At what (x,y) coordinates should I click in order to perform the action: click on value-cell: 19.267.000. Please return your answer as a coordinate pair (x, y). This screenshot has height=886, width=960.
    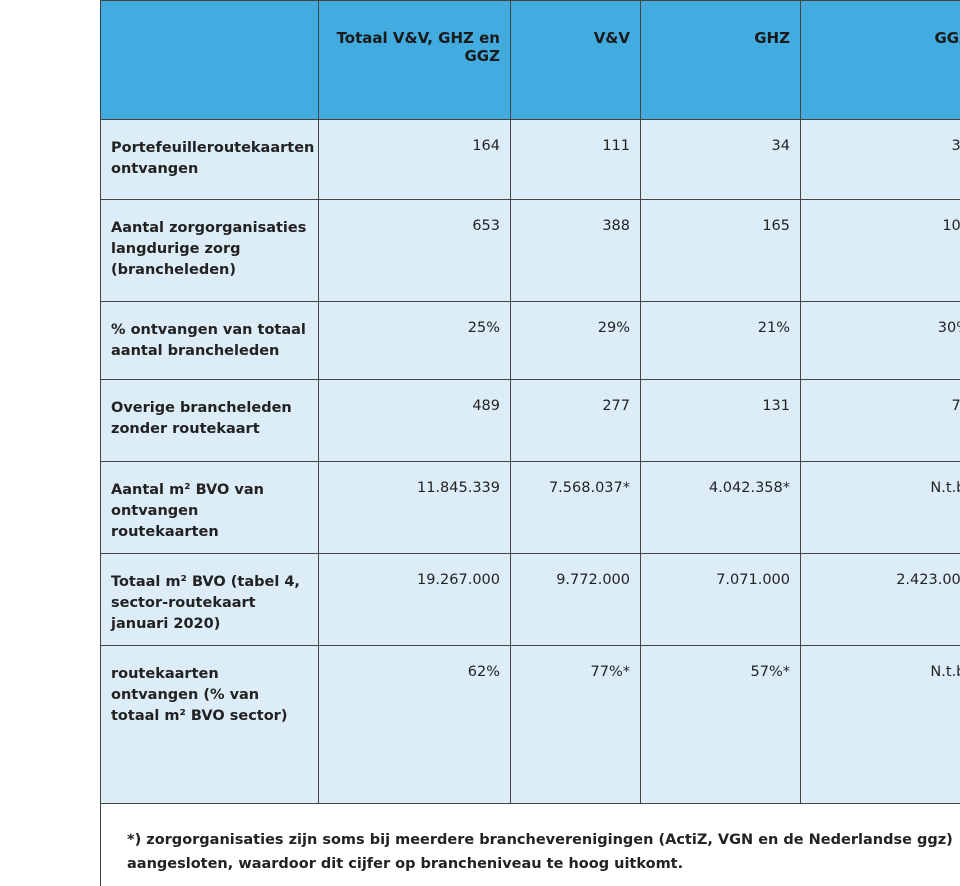
    Looking at the image, I should click on (415, 600).